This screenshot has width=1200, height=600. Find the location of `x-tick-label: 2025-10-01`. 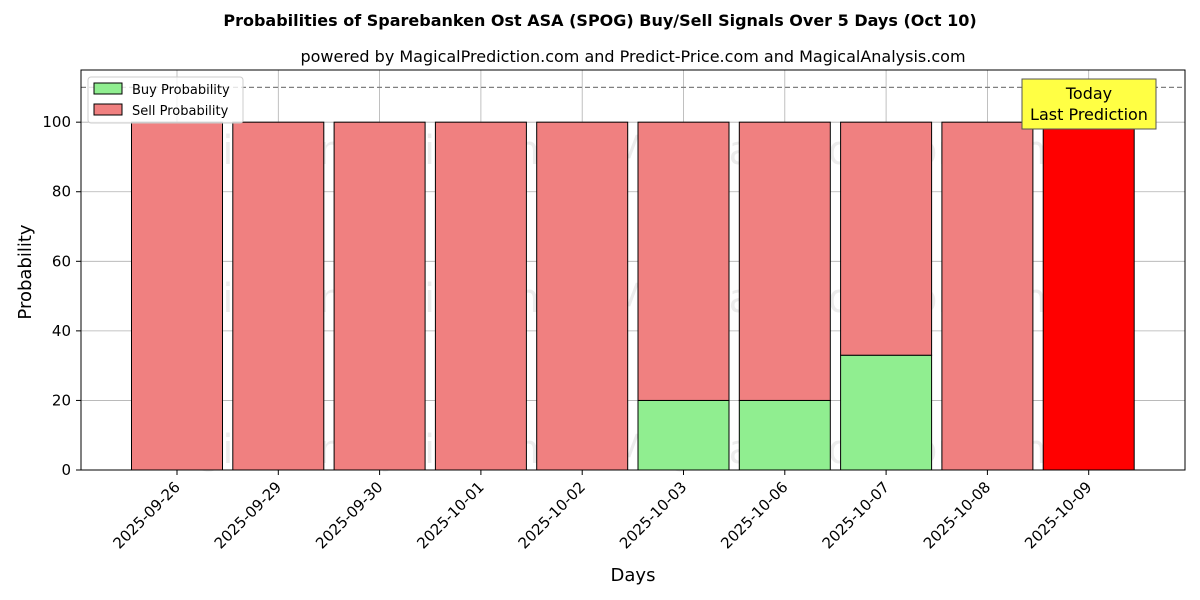

x-tick-label: 2025-10-01 is located at coordinates (450, 515).